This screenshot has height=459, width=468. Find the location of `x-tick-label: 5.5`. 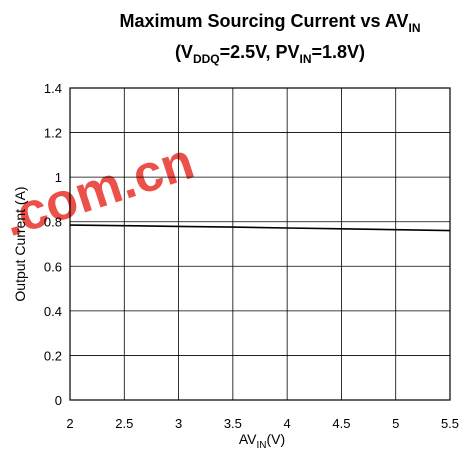

x-tick-label: 5.5 is located at coordinates (450, 423).